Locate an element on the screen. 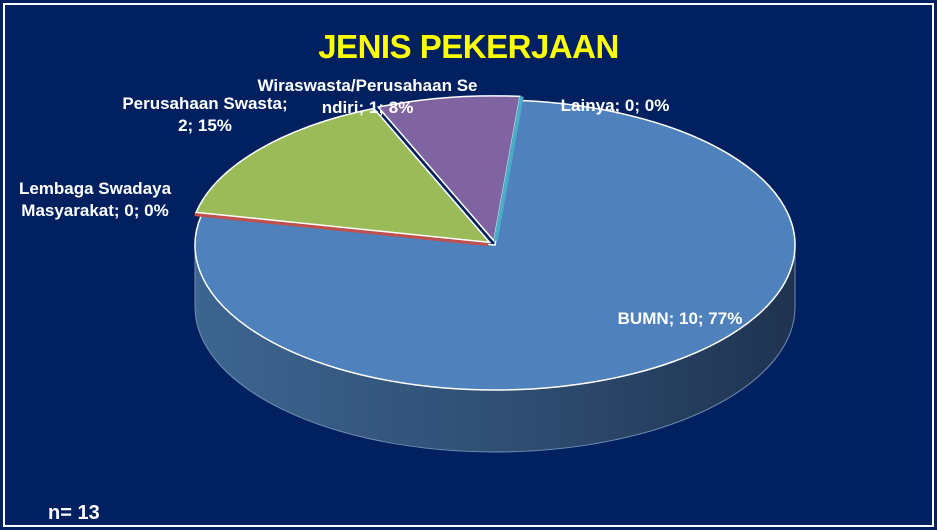 The height and width of the screenshot is (530, 937). data-label: Lembaga Swadaya Masyarakat; 0; 0% is located at coordinates (95, 199).